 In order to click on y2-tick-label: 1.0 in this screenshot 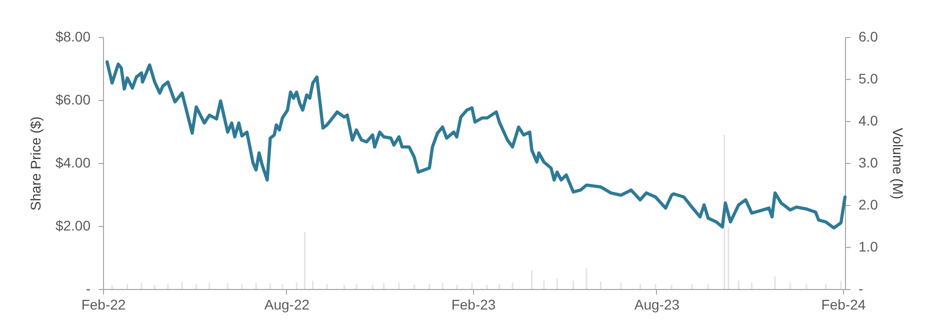, I will do `click(868, 246)`.